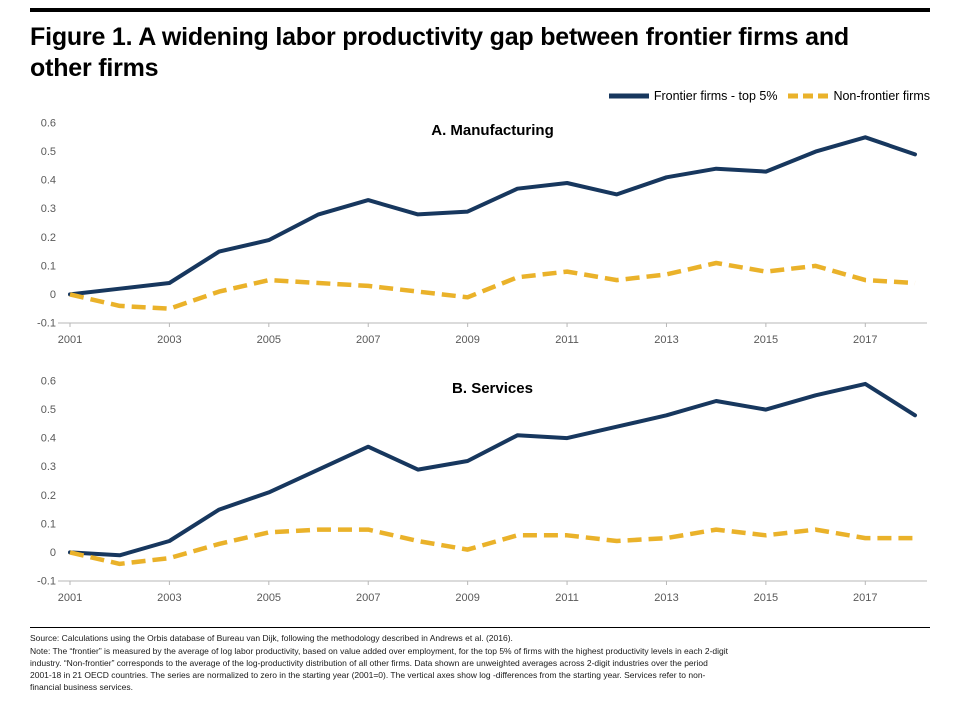 The height and width of the screenshot is (720, 960). Describe the element at coordinates (881, 96) in the screenshot. I see `legend-label-nonfrontier: Non-frontier firms` at that location.